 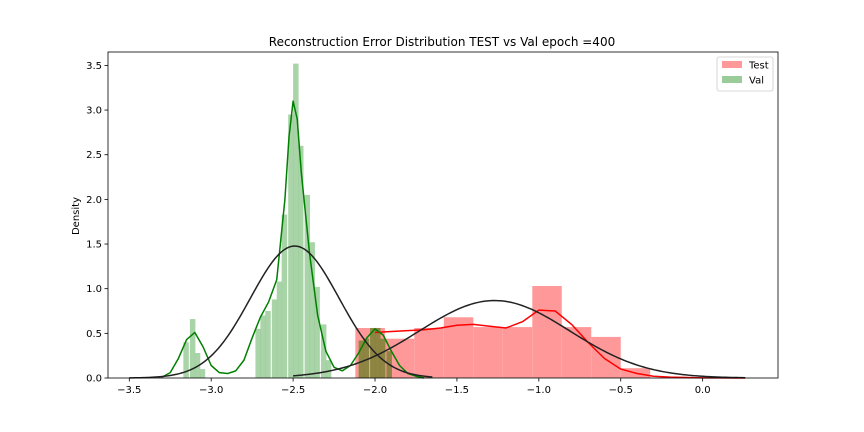 What do you see at coordinates (94, 111) in the screenshot?
I see `y-tick-label: 3.0` at bounding box center [94, 111].